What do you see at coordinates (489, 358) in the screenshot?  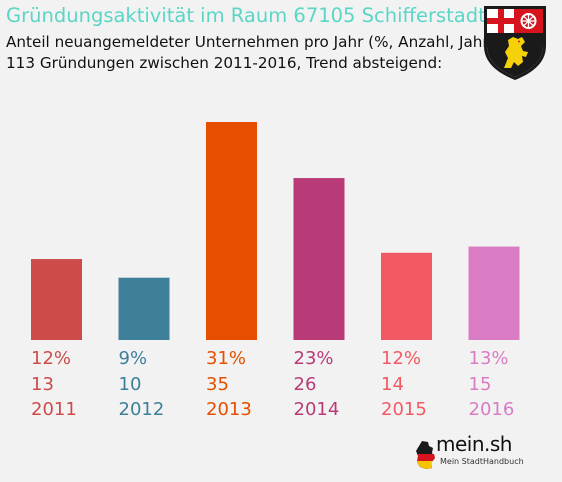 I see `percent-label-2016: 13%` at bounding box center [489, 358].